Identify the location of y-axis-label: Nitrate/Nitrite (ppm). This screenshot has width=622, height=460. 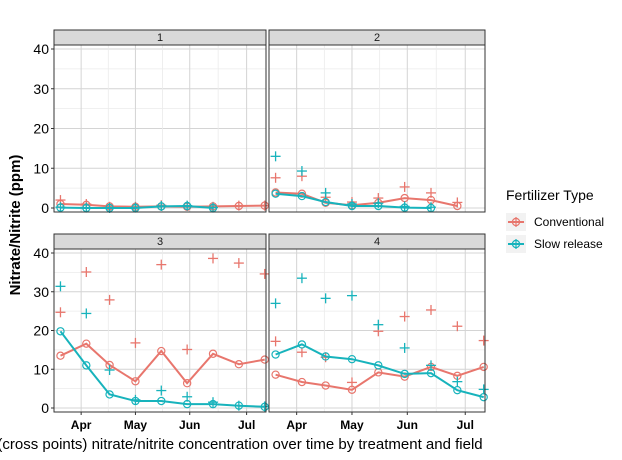
(15, 225).